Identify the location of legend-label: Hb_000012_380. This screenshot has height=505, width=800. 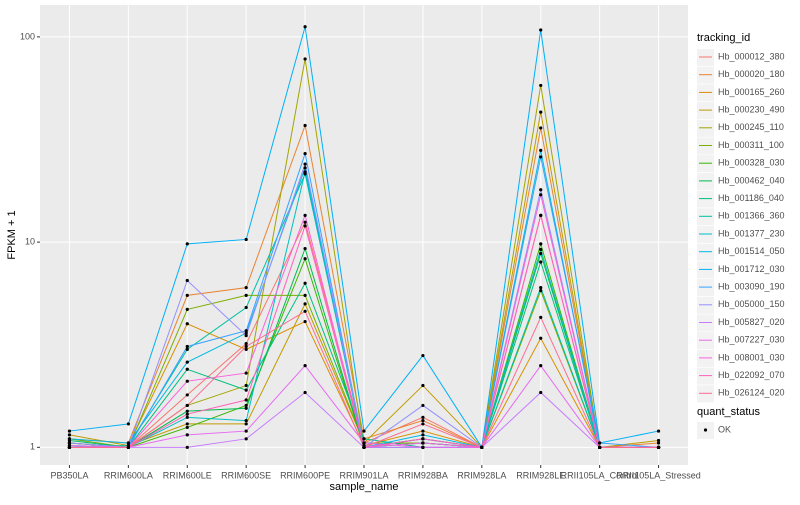
(751, 56).